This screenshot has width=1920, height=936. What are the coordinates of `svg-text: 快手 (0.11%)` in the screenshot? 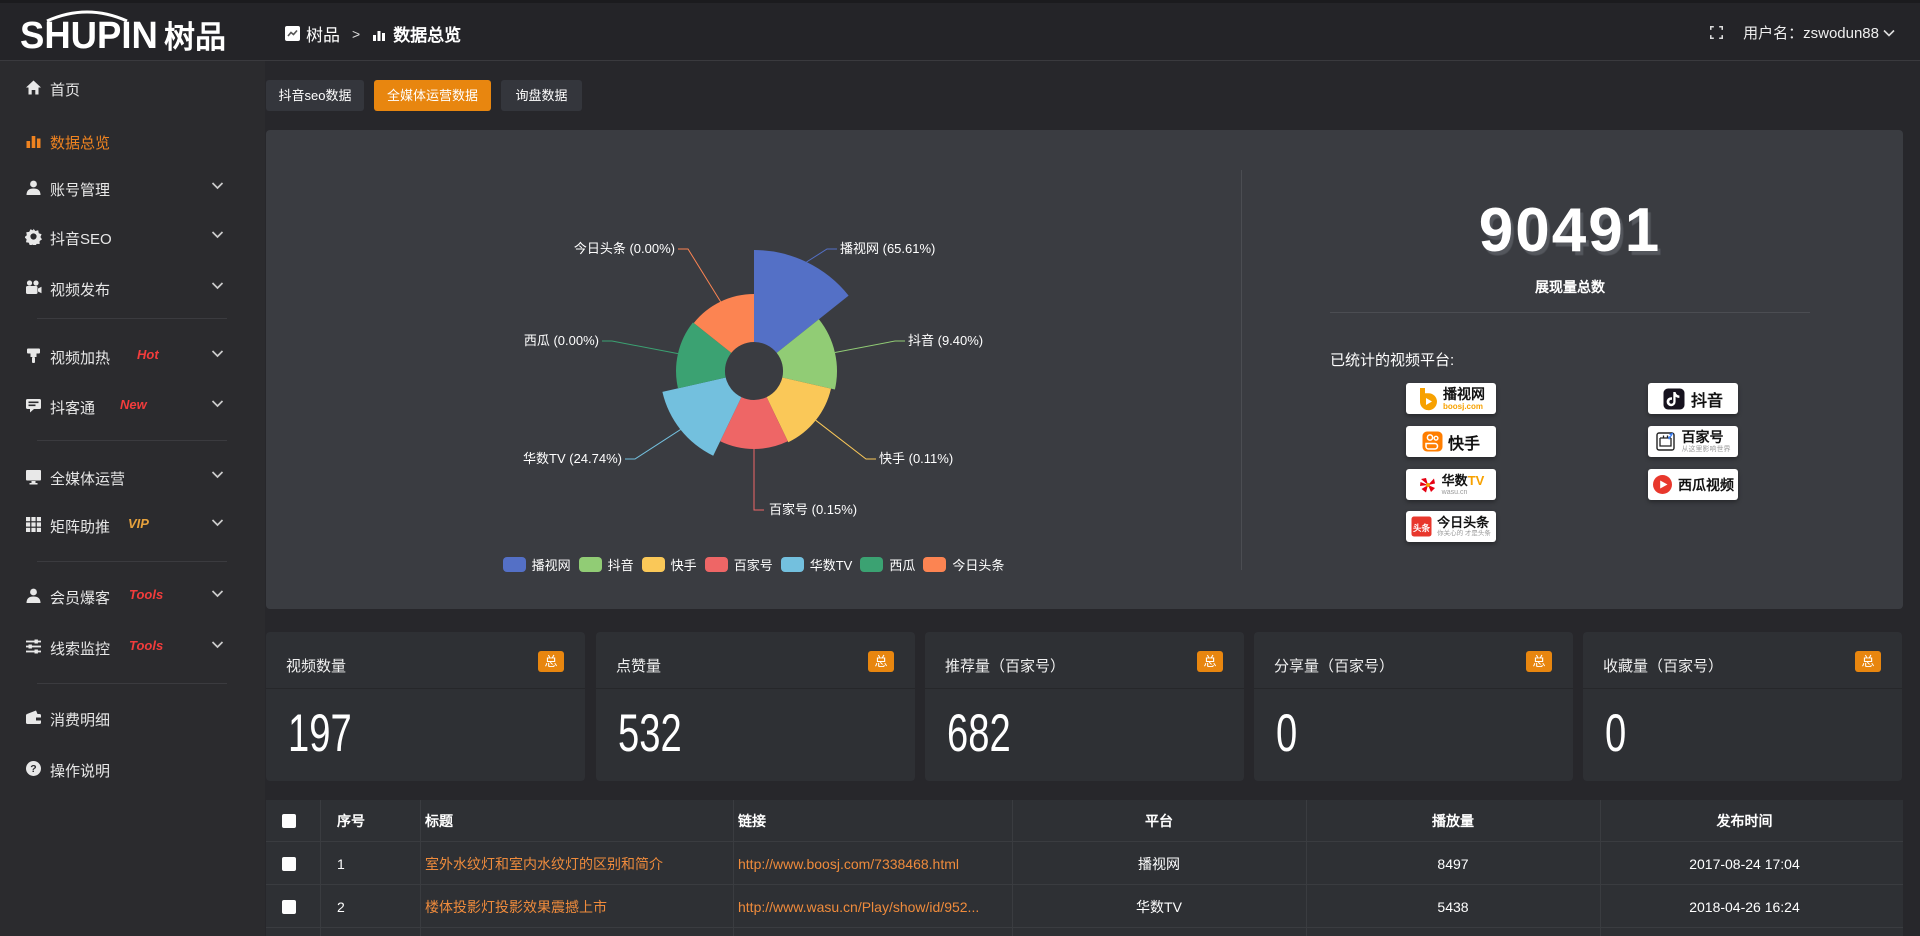 It's located at (916, 458).